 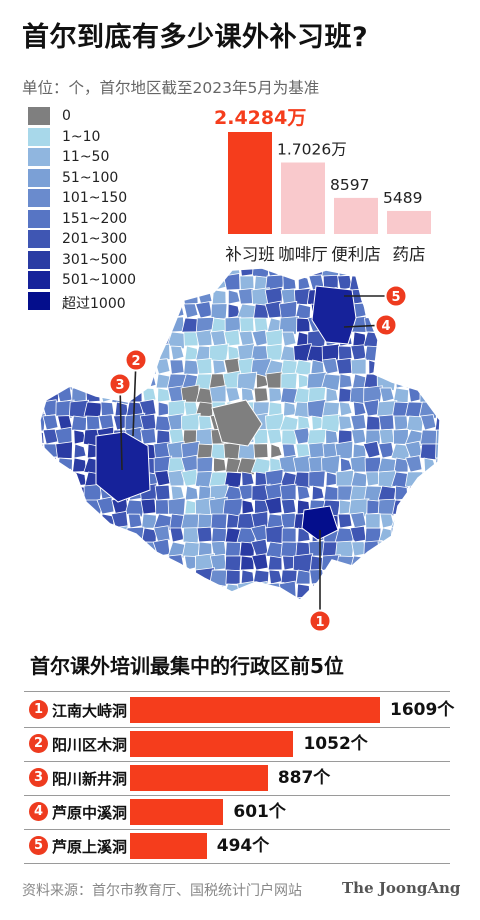 What do you see at coordinates (103, 261) in the screenshot?
I see `legend-item: 301~500` at bounding box center [103, 261].